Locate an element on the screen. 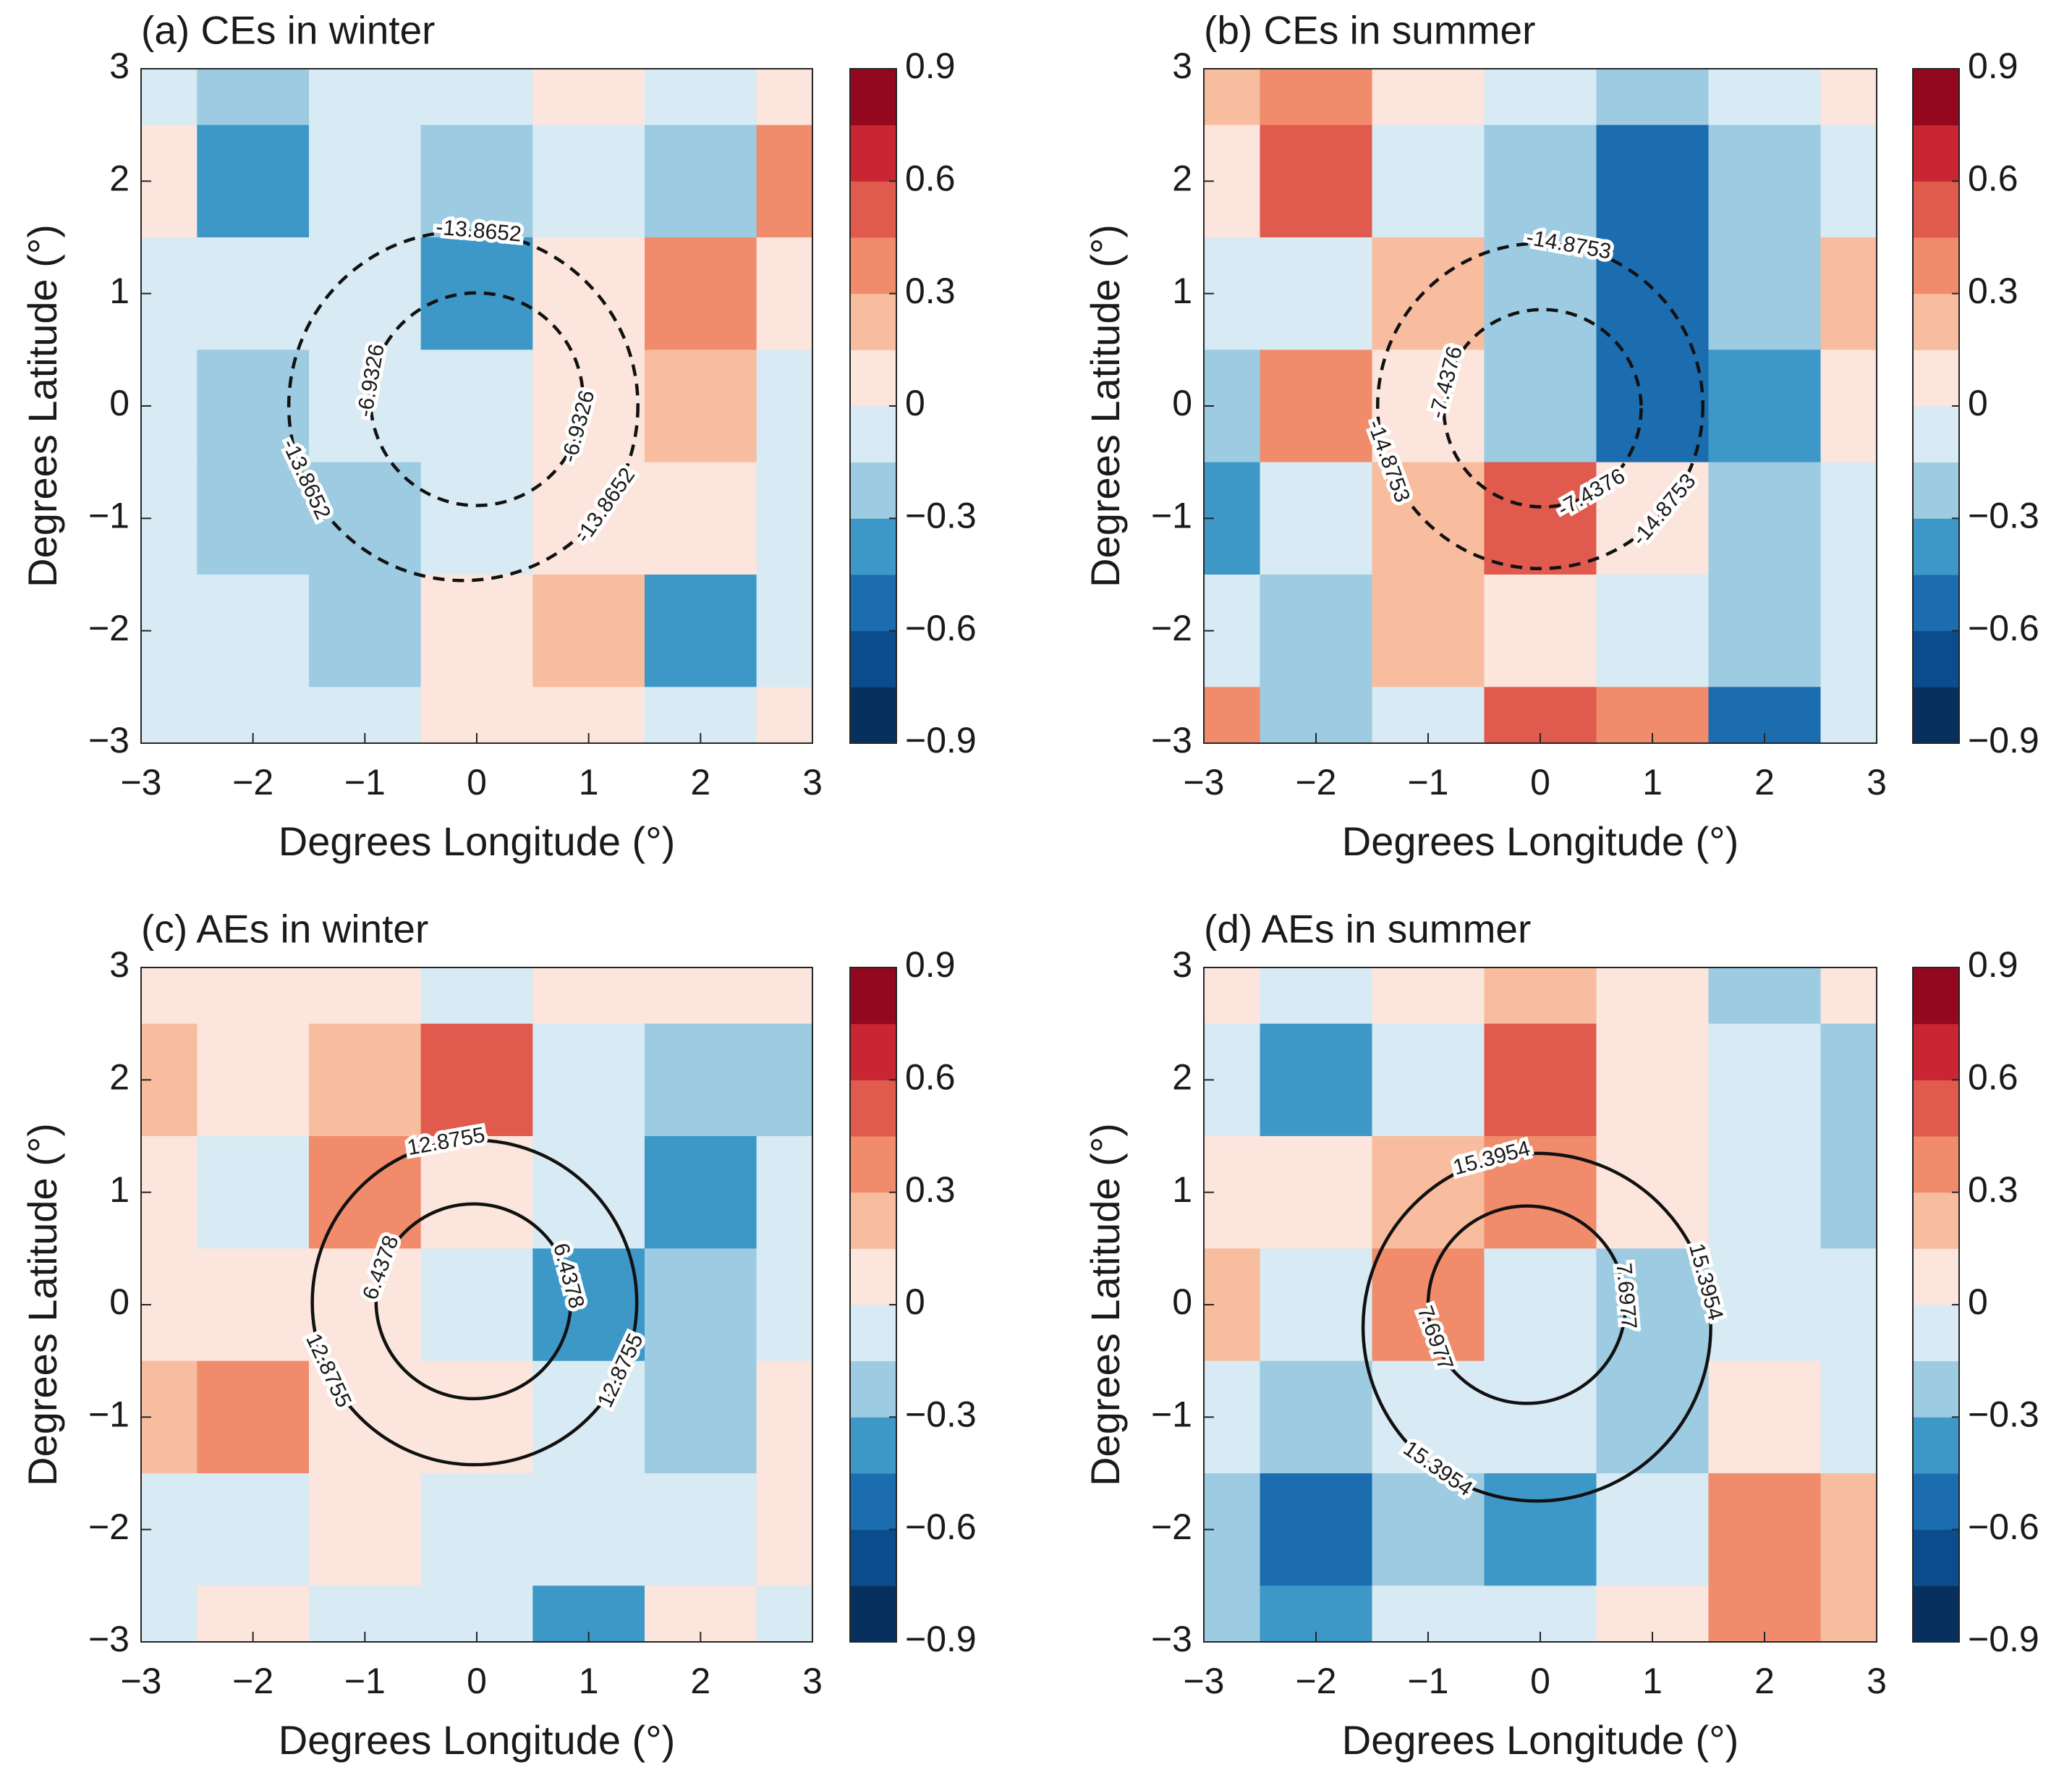 Image resolution: width=2072 pixels, height=1783 pixels. contour-line is located at coordinates (1536, 1327).